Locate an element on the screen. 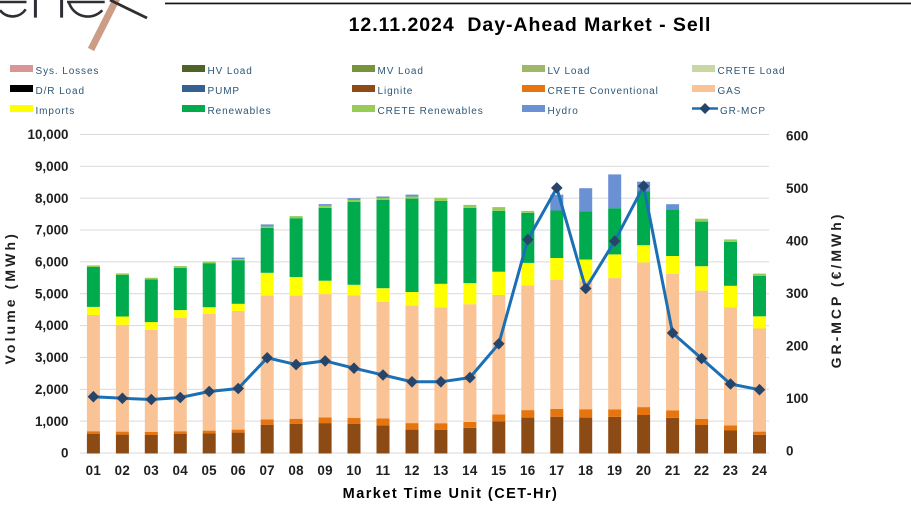 This screenshot has width=911, height=532. svg-text: GAS is located at coordinates (730, 91).